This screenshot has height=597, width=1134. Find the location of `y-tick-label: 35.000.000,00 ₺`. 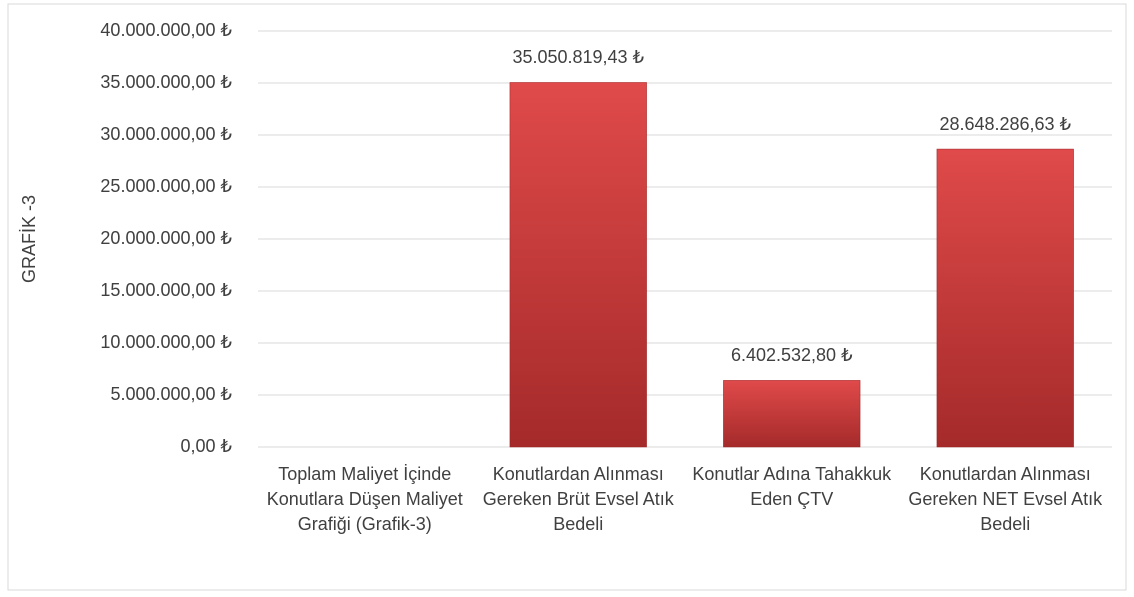

y-tick-label: 35.000.000,00 ₺ is located at coordinates (166, 82).